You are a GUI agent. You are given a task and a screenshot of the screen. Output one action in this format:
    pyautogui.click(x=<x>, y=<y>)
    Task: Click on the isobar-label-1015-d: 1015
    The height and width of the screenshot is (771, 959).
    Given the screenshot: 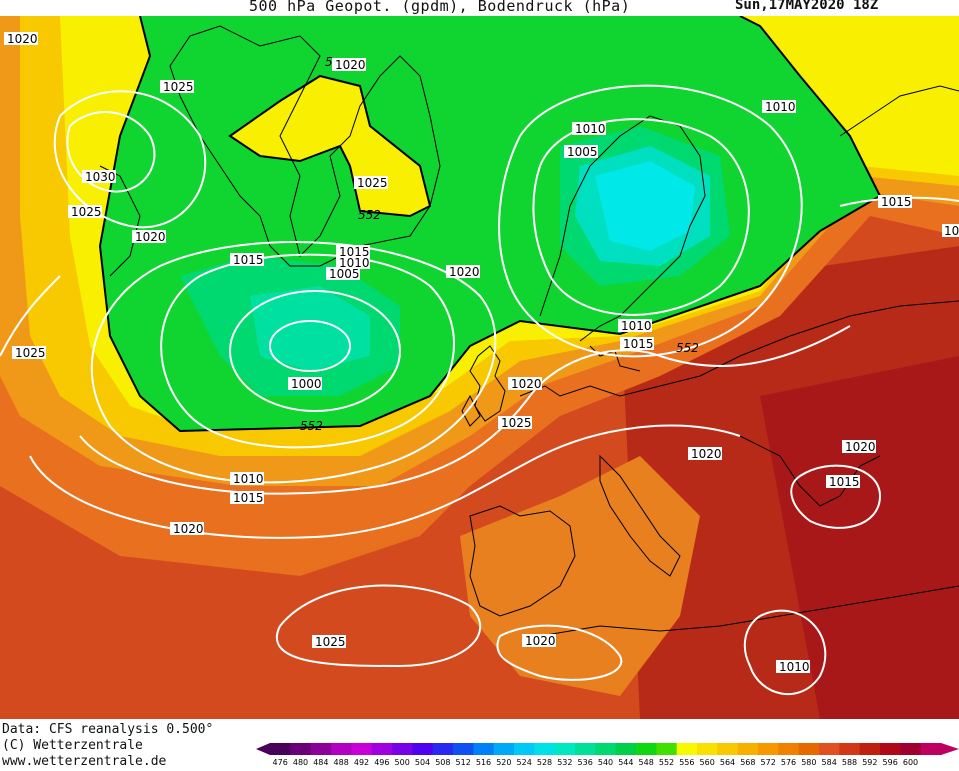 What is the action you would take?
    pyautogui.click(x=896, y=202)
    